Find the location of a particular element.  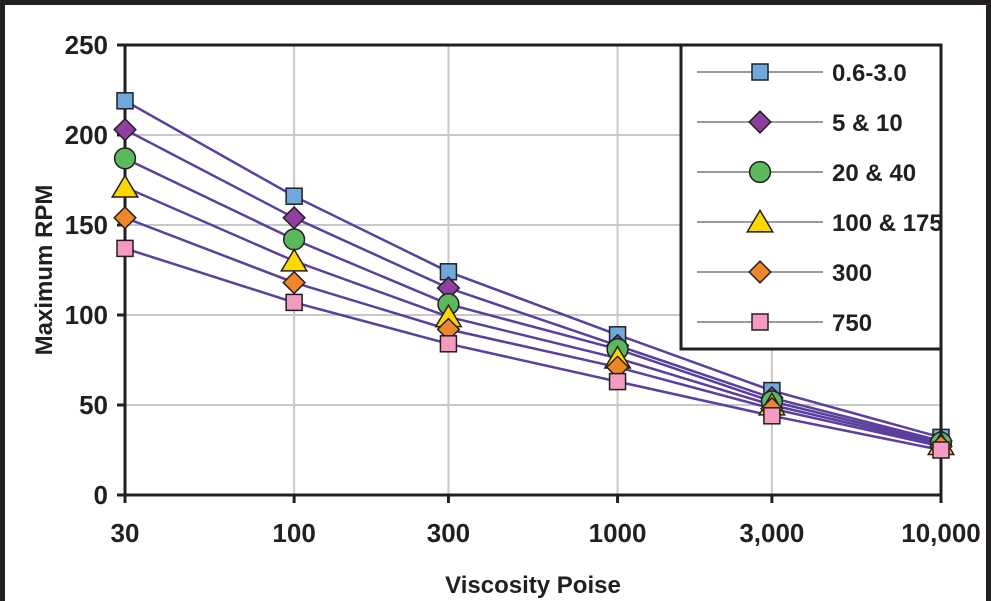

legend-label: 300 is located at coordinates (852, 273).